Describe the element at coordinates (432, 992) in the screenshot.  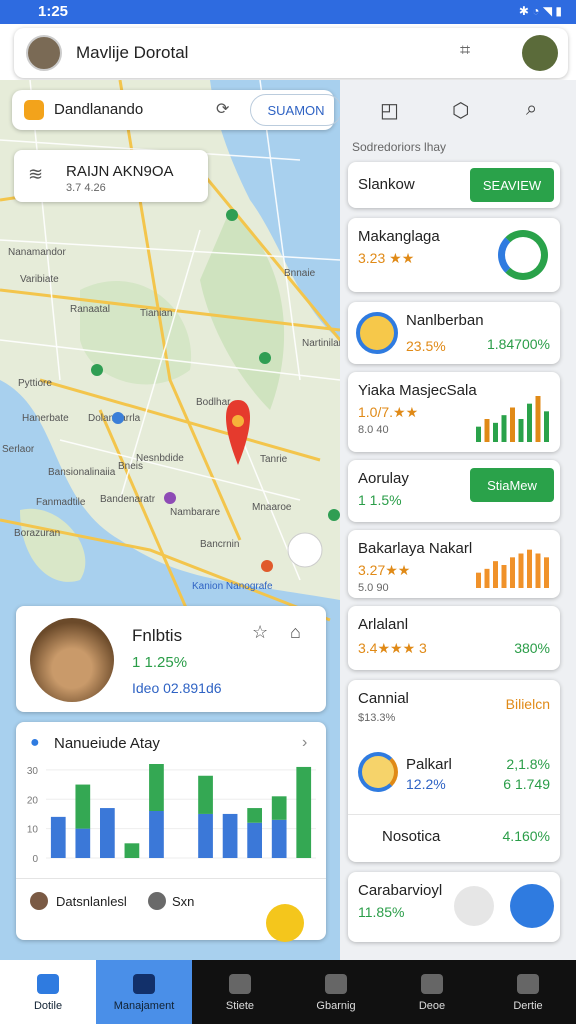
I see `nav-item: Deoe` at that location.